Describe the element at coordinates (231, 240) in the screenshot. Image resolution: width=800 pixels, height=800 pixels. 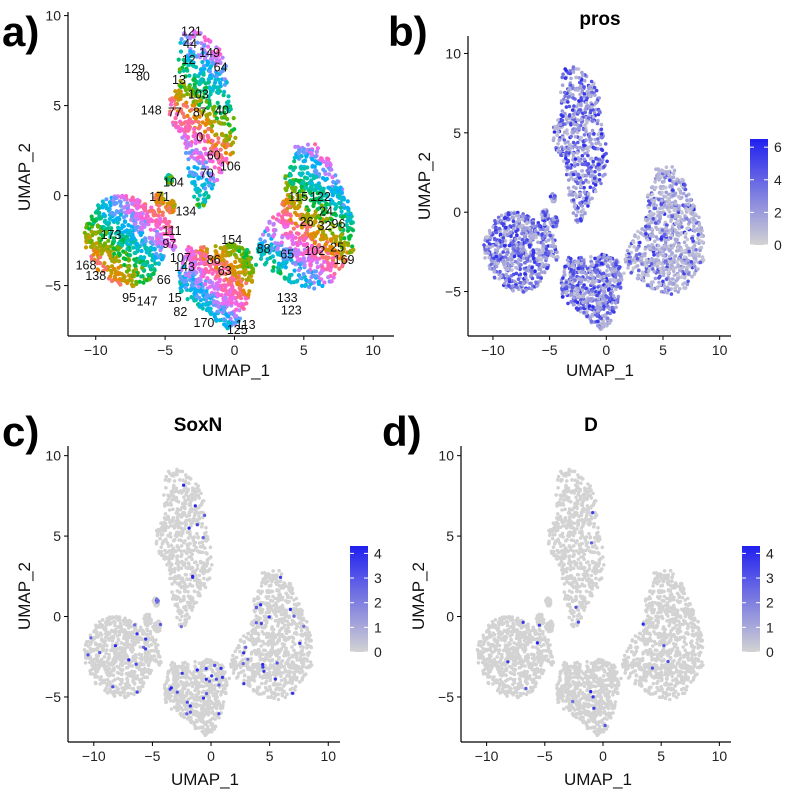
I see `cluster-label: 154` at that location.